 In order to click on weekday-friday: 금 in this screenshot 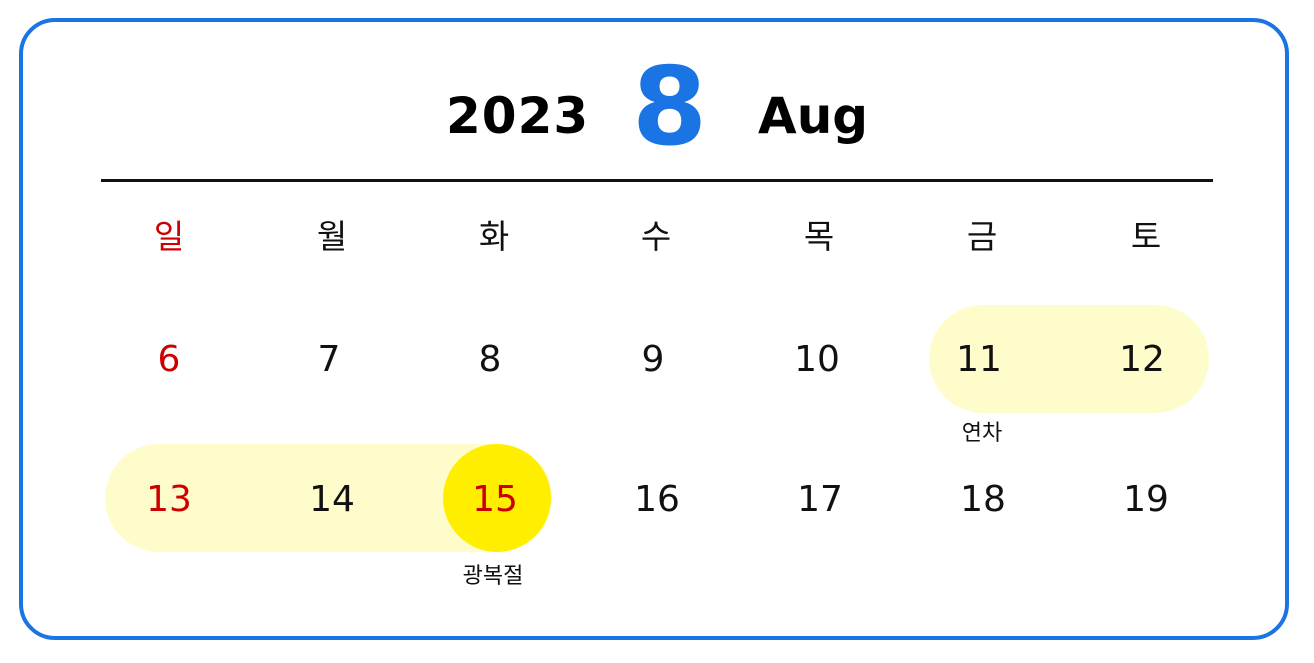, I will do `click(982, 236)`.